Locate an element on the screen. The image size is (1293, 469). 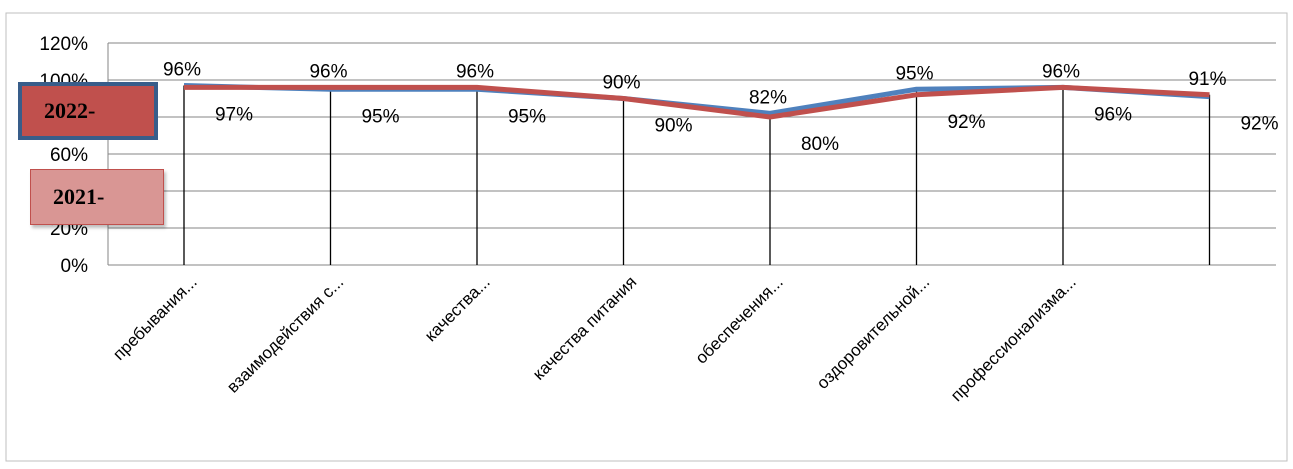
y-tick-label: 0% is located at coordinates (75, 266).